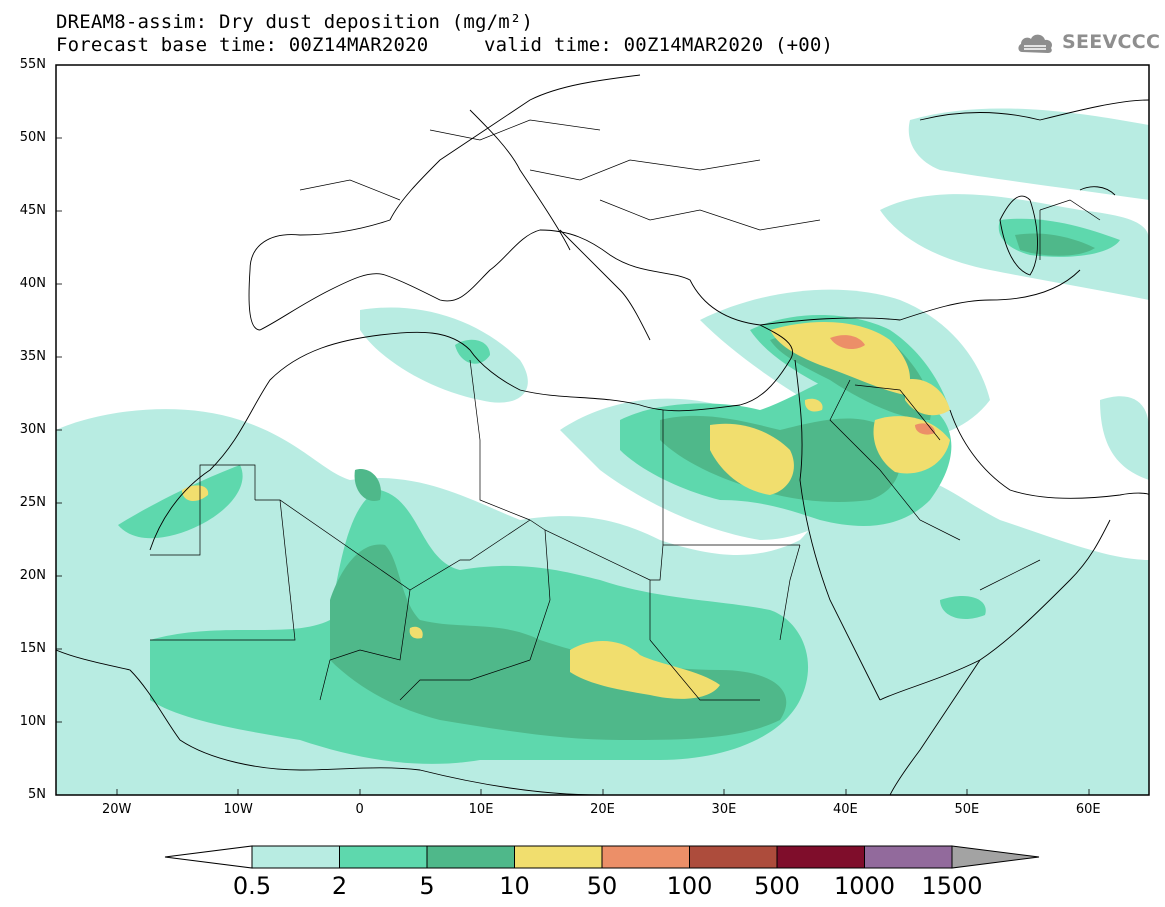 The width and height of the screenshot is (1165, 907). Describe the element at coordinates (32, 429) in the screenshot. I see `lat-label: 30N` at that location.